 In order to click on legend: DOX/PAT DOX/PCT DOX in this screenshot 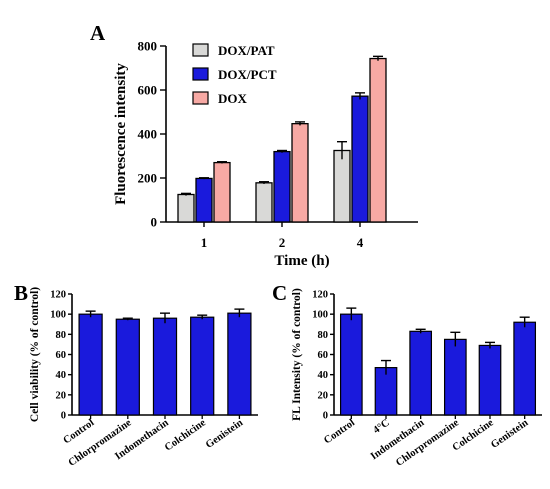, I will do `click(234, 74)`.